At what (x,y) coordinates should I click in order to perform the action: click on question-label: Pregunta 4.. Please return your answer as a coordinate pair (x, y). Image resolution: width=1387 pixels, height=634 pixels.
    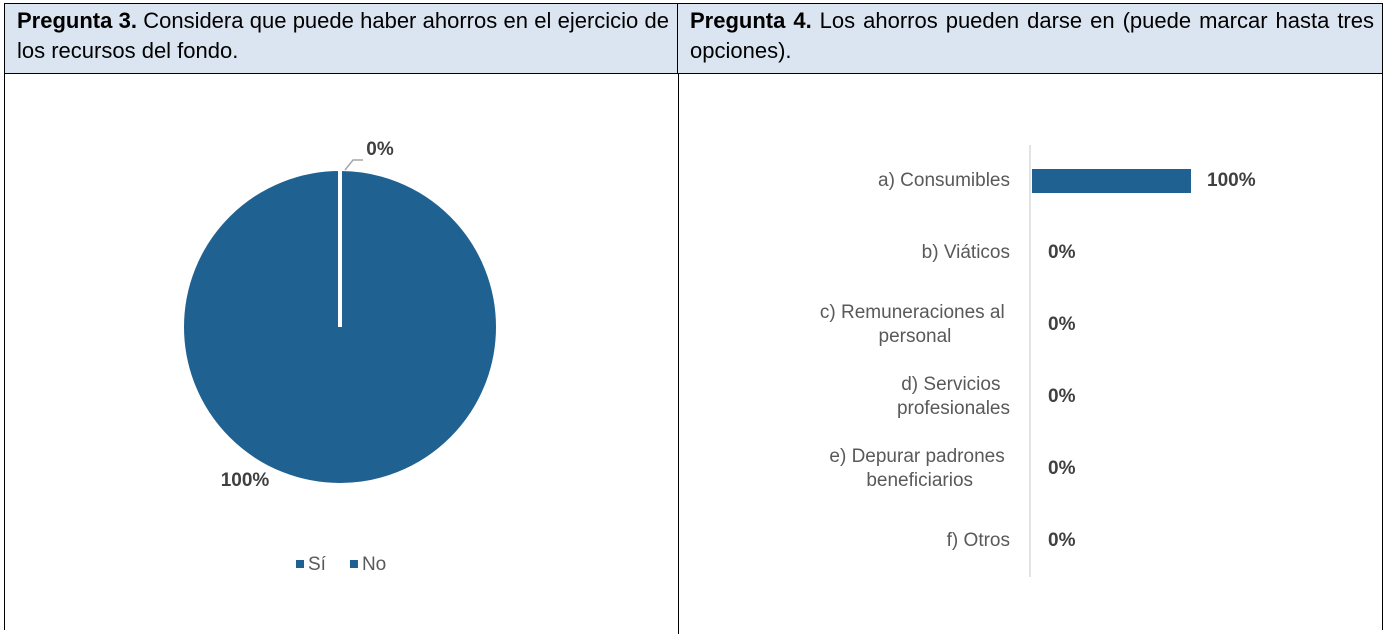
    Looking at the image, I should click on (751, 20).